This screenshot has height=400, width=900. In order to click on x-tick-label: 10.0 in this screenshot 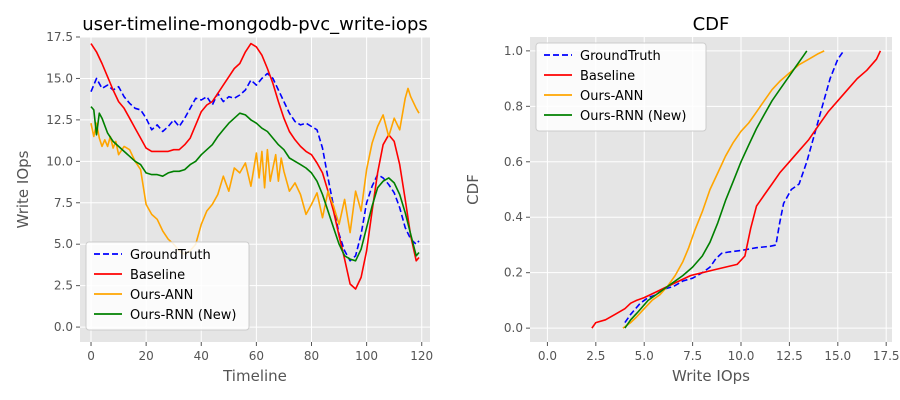, I will do `click(741, 356)`.